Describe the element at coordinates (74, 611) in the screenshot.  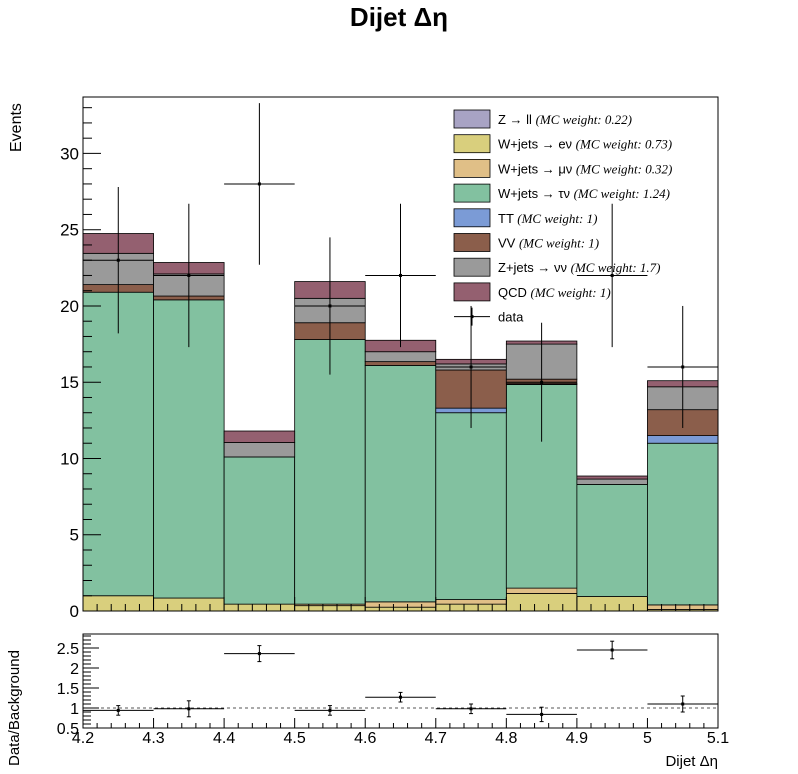
I see `y-tick-label-0: 0` at that location.